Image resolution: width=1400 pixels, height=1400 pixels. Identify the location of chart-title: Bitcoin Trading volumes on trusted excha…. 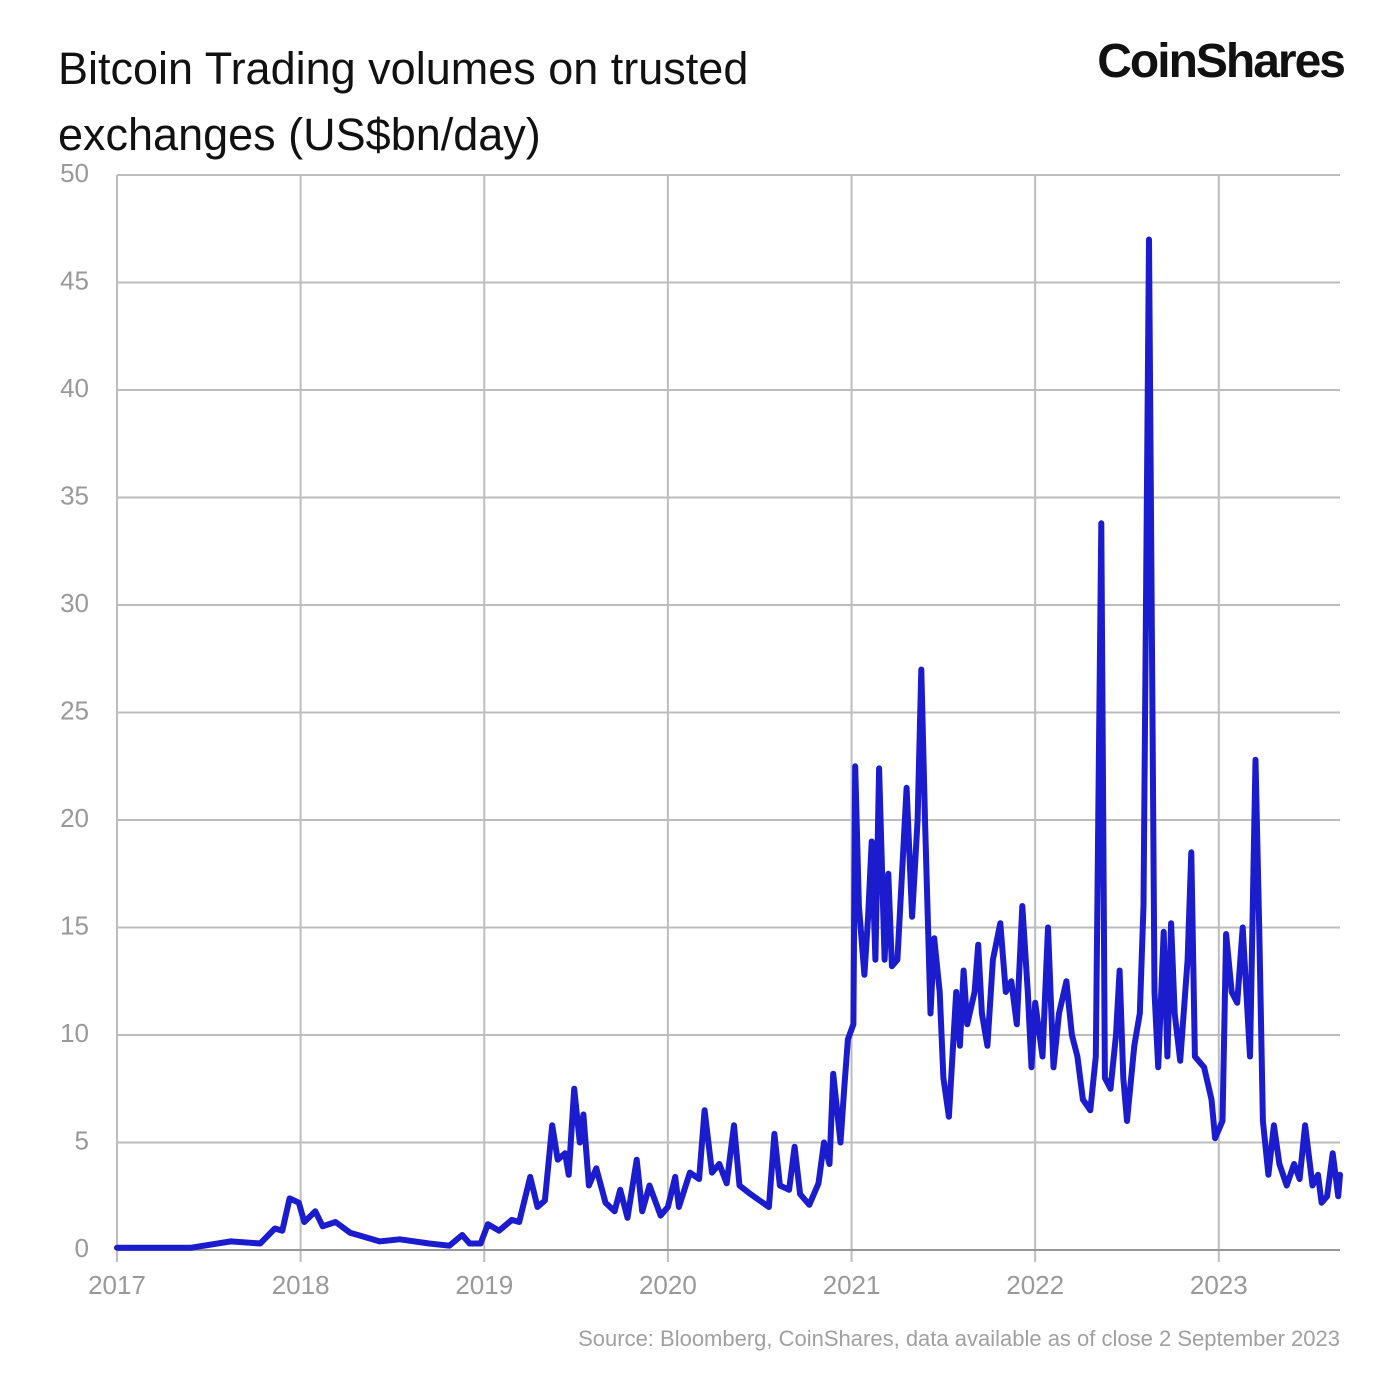
(403, 101).